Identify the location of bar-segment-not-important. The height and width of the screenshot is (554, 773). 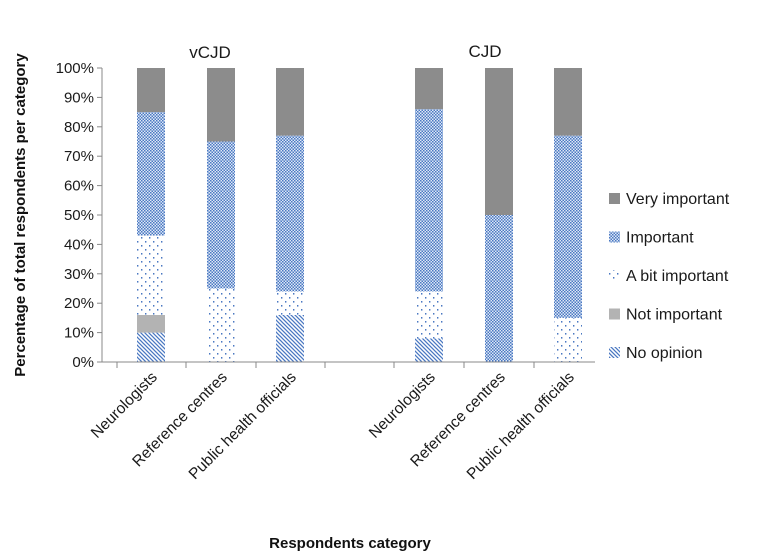
(151, 323).